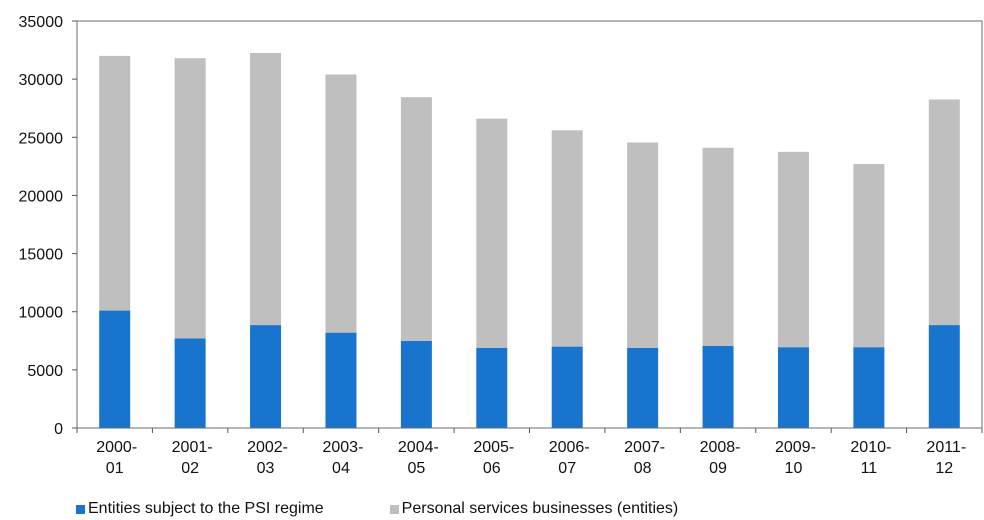 The image size is (984, 520). Describe the element at coordinates (720, 458) in the screenshot. I see `x-tick-label: 2008-09` at that location.